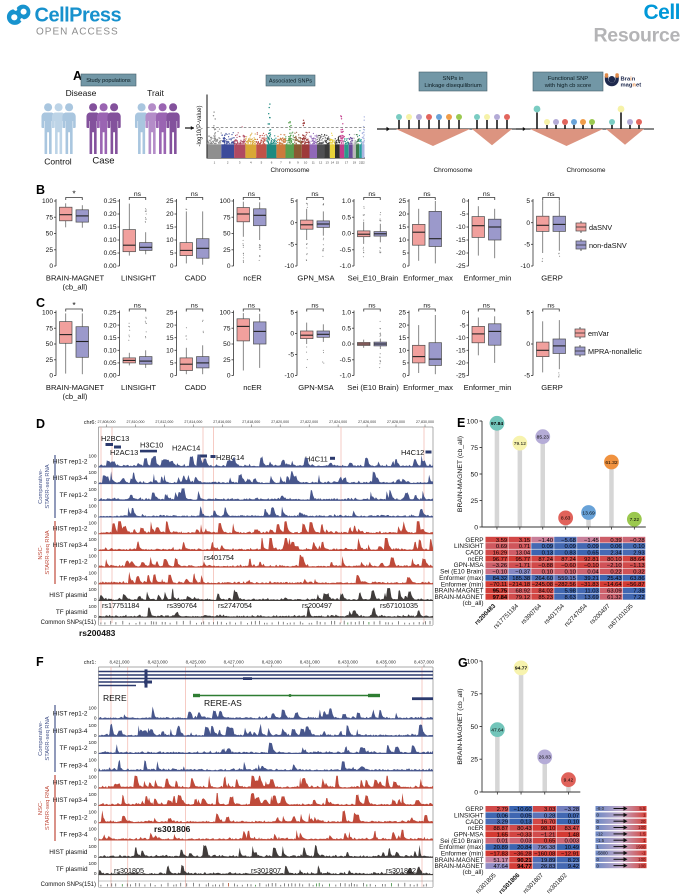 The height and width of the screenshot is (895, 691). Describe the element at coordinates (522, 573) in the screenshot. I see `svg-text: −0.37` at that location.